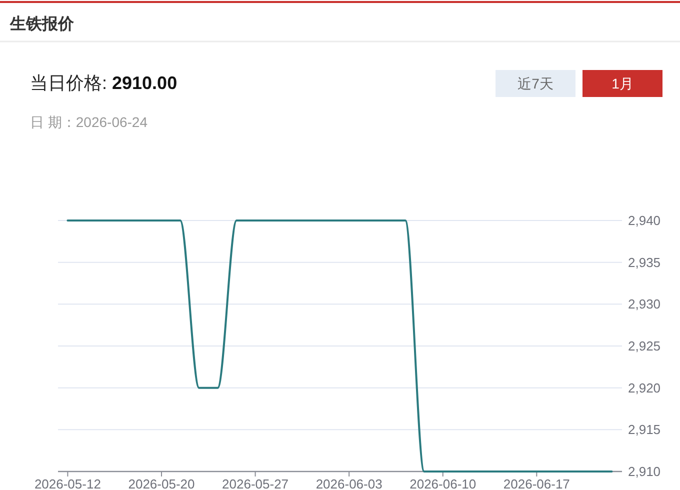  I want to click on y-tick-label: 2,915, so click(644, 430).